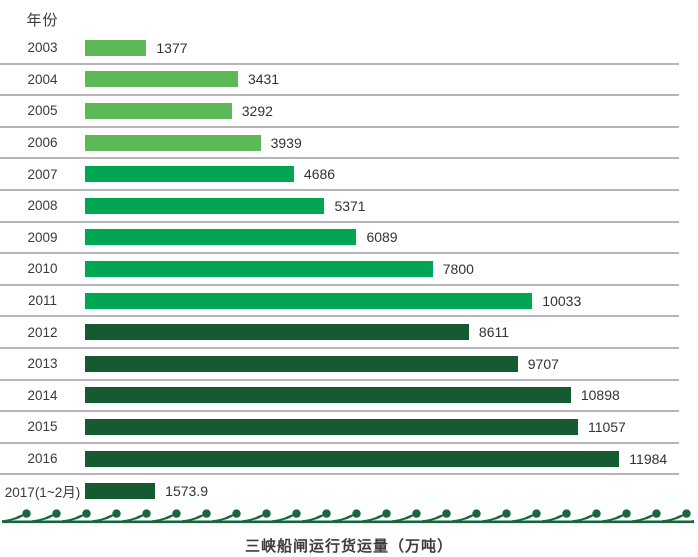 This screenshot has width=698, height=557. Describe the element at coordinates (600, 395) in the screenshot. I see `value-label: 10898` at that location.